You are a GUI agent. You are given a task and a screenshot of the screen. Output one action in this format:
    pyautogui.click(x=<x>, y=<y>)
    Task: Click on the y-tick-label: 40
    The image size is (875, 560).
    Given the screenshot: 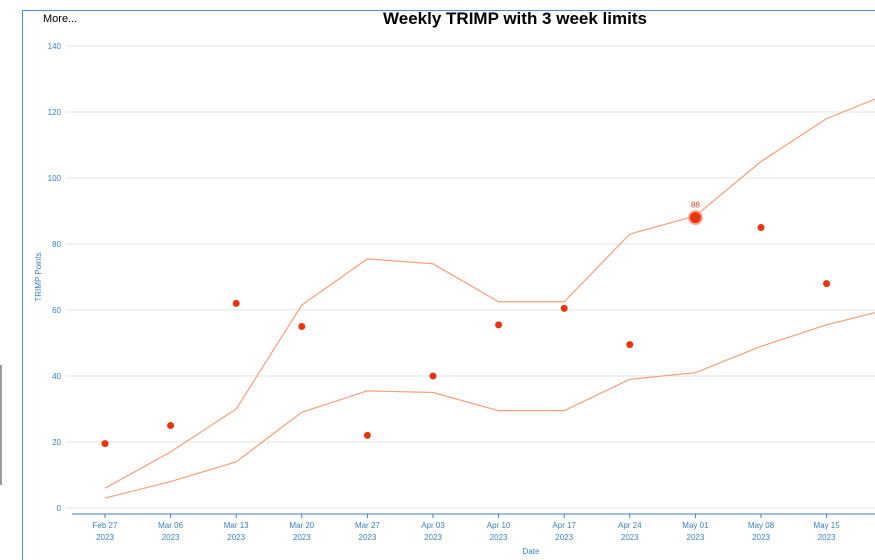 What is the action you would take?
    pyautogui.click(x=56, y=376)
    